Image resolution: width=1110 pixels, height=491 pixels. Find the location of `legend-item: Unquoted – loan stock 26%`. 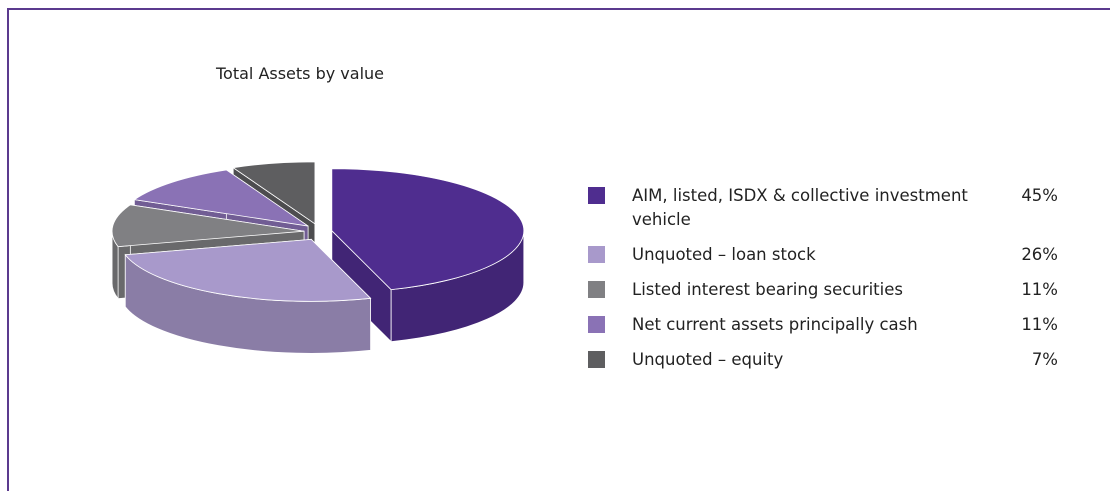

legend-item: Unquoted – loan stock 26% is located at coordinates (828, 255).